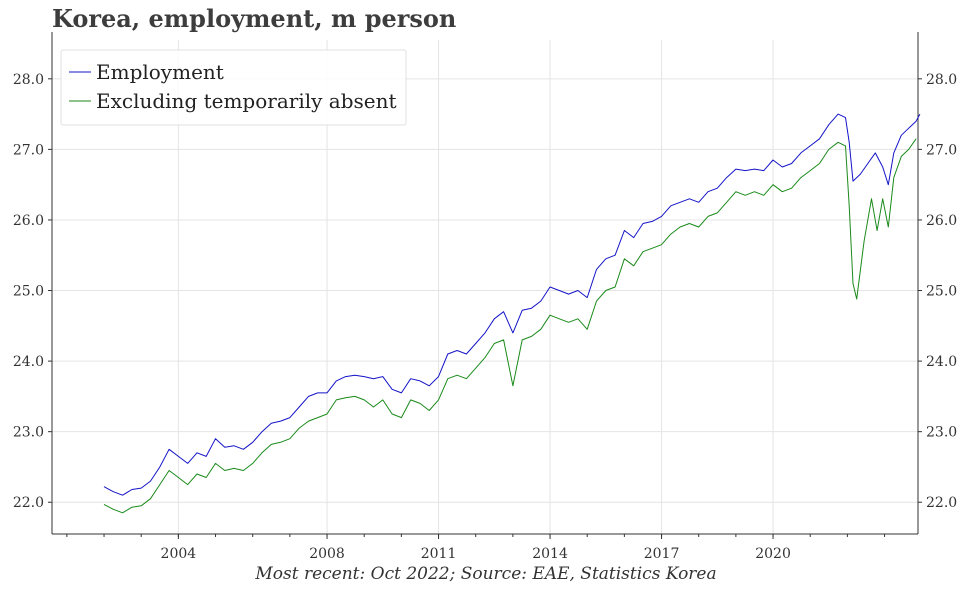 This screenshot has width=972, height=589. What do you see at coordinates (160, 72) in the screenshot?
I see `legend-label-employment: Employment` at bounding box center [160, 72].